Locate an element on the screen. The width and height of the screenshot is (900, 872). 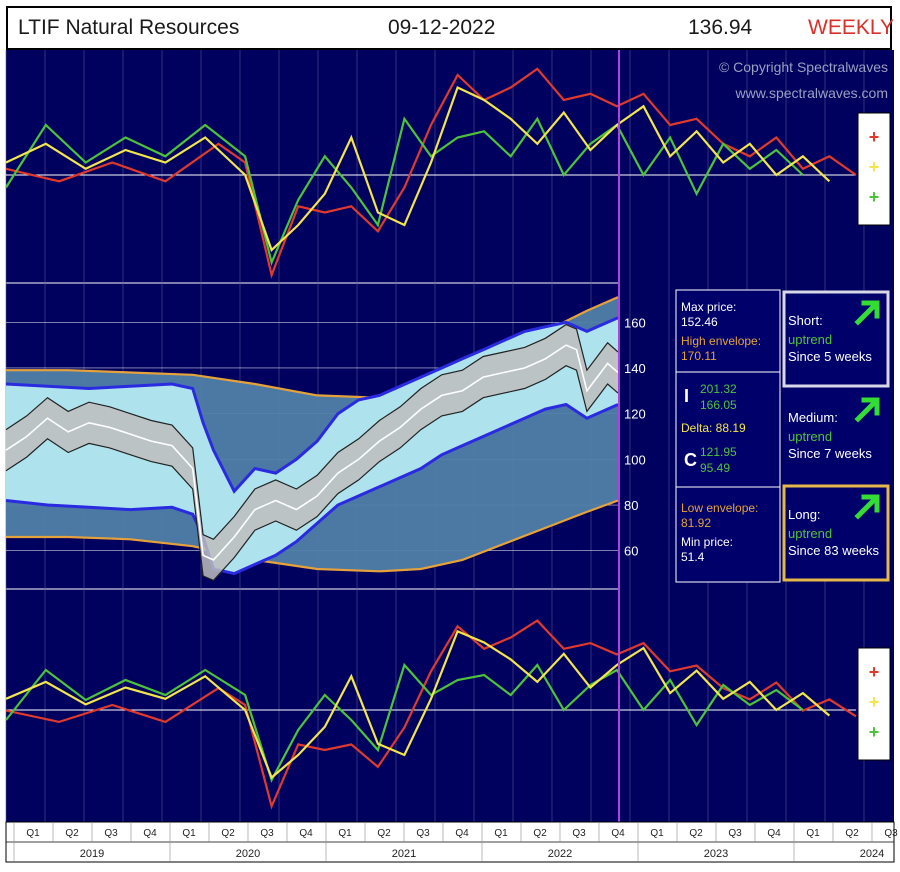
copyright-text: © Copyright Spectralwaves is located at coordinates (803, 67).